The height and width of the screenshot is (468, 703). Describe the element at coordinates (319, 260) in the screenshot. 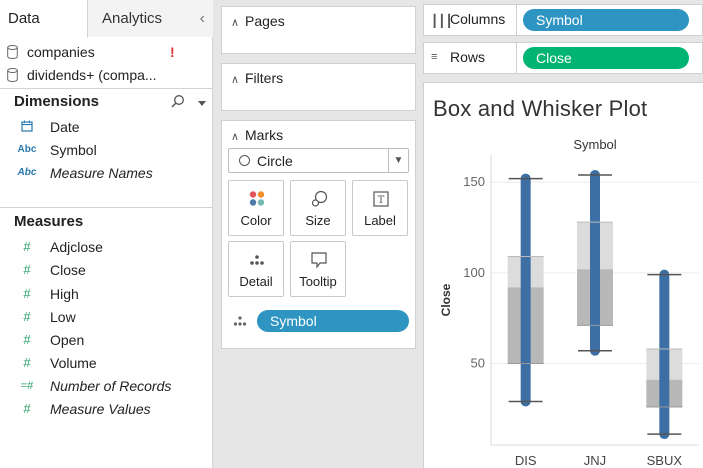

I see `tooltip-icon` at that location.